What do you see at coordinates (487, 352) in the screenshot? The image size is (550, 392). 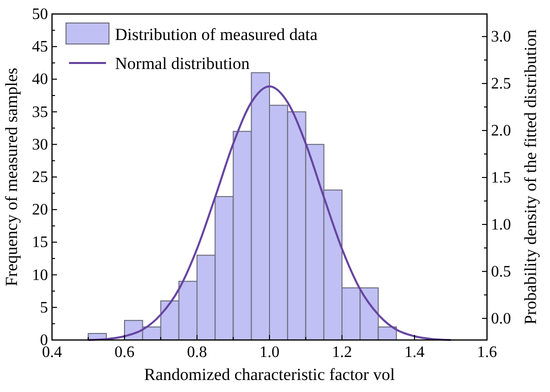 I see `x-tick-label: 1.6` at bounding box center [487, 352].